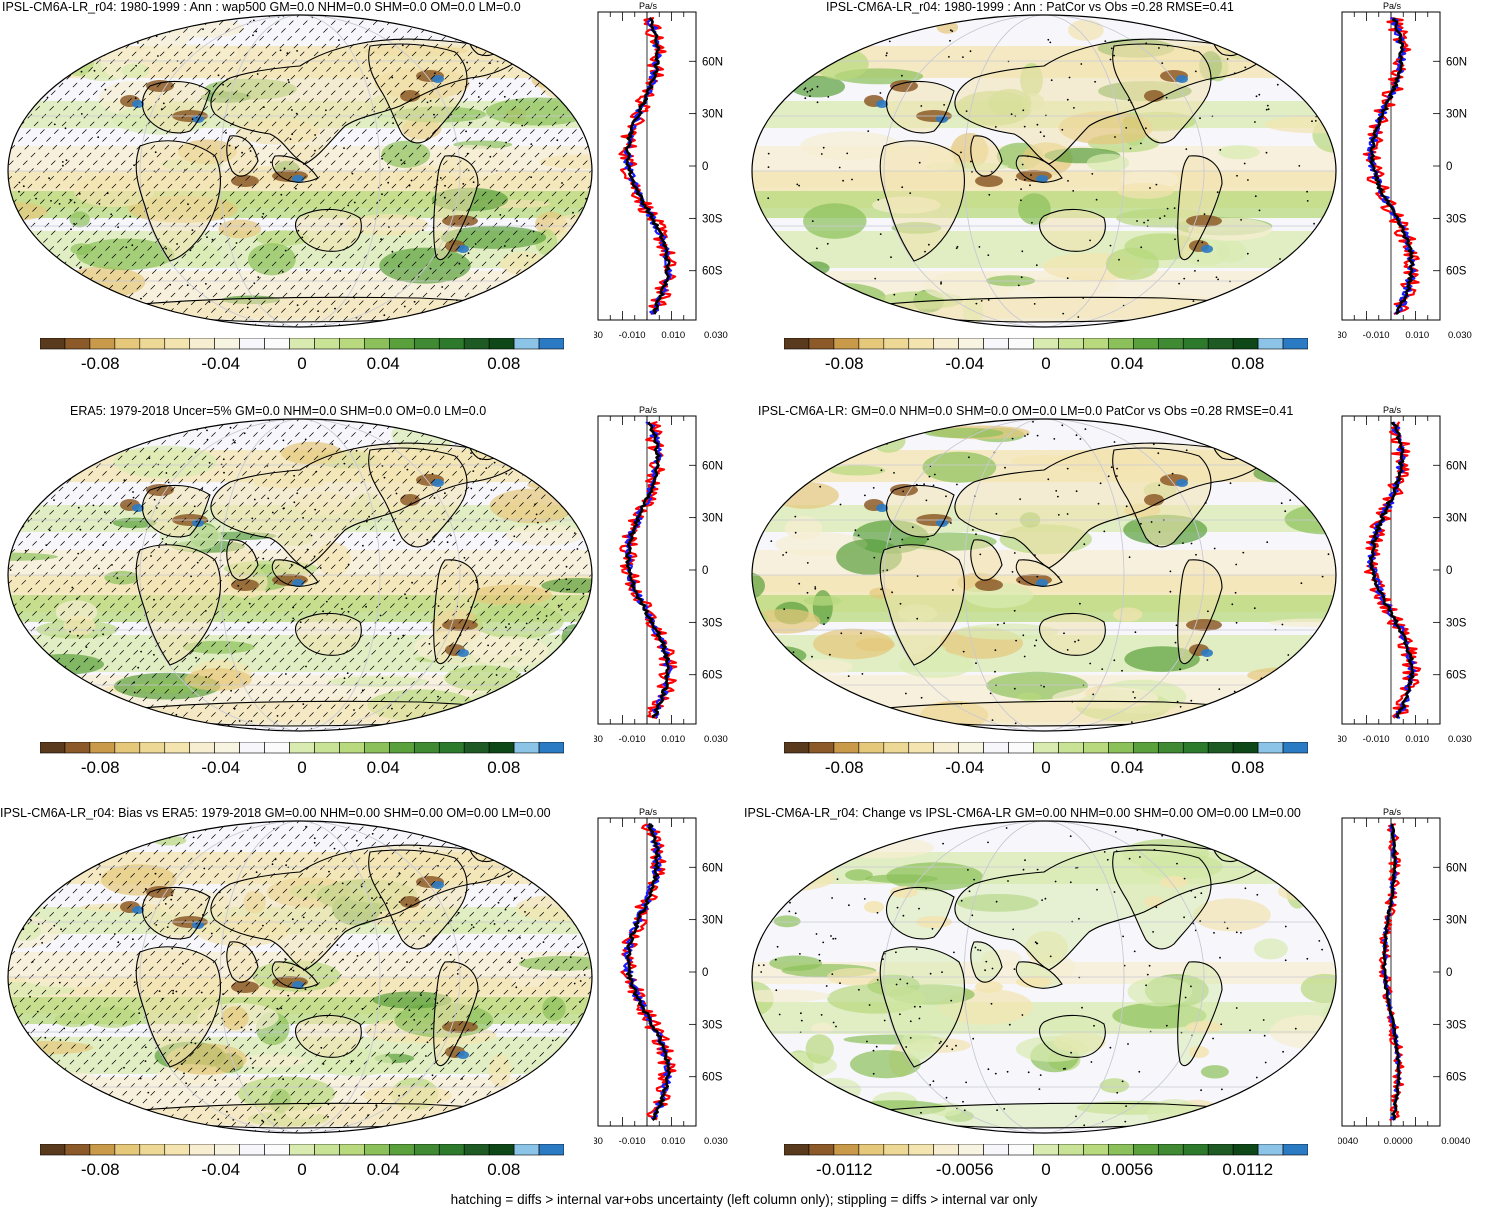 This screenshot has height=1211, width=1488. What do you see at coordinates (1044, 575) in the screenshot?
I see `graticule` at bounding box center [1044, 575].